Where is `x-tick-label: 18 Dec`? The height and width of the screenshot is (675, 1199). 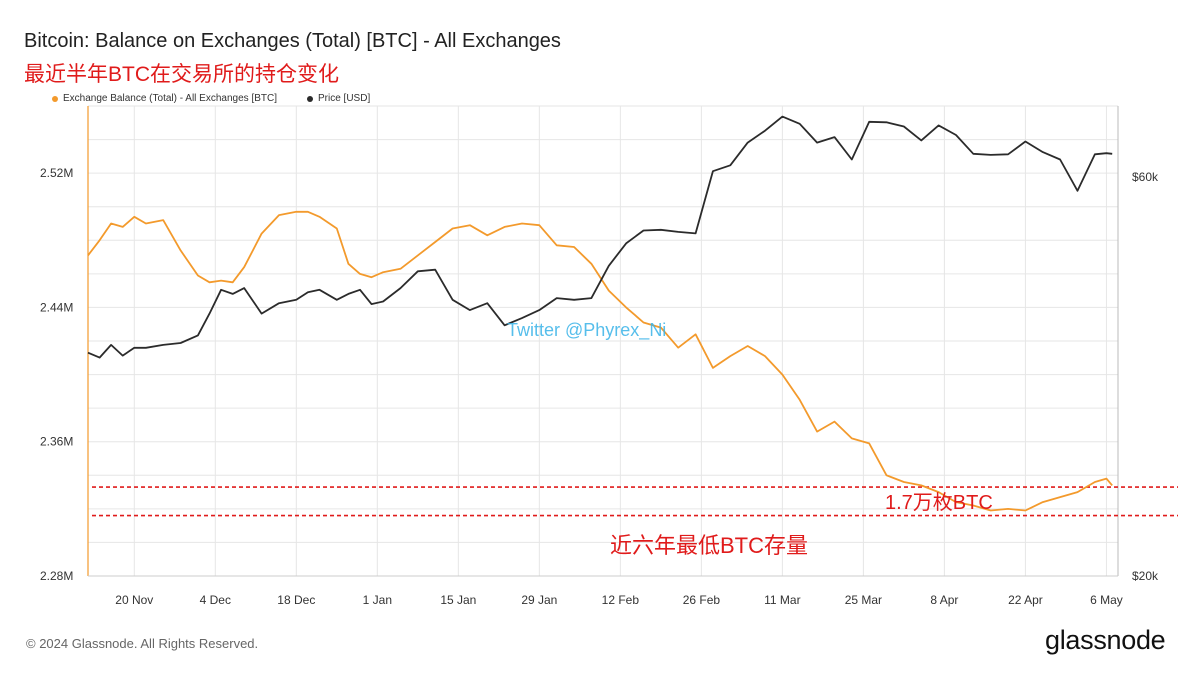 x-tick-label: 18 Dec is located at coordinates (296, 600).